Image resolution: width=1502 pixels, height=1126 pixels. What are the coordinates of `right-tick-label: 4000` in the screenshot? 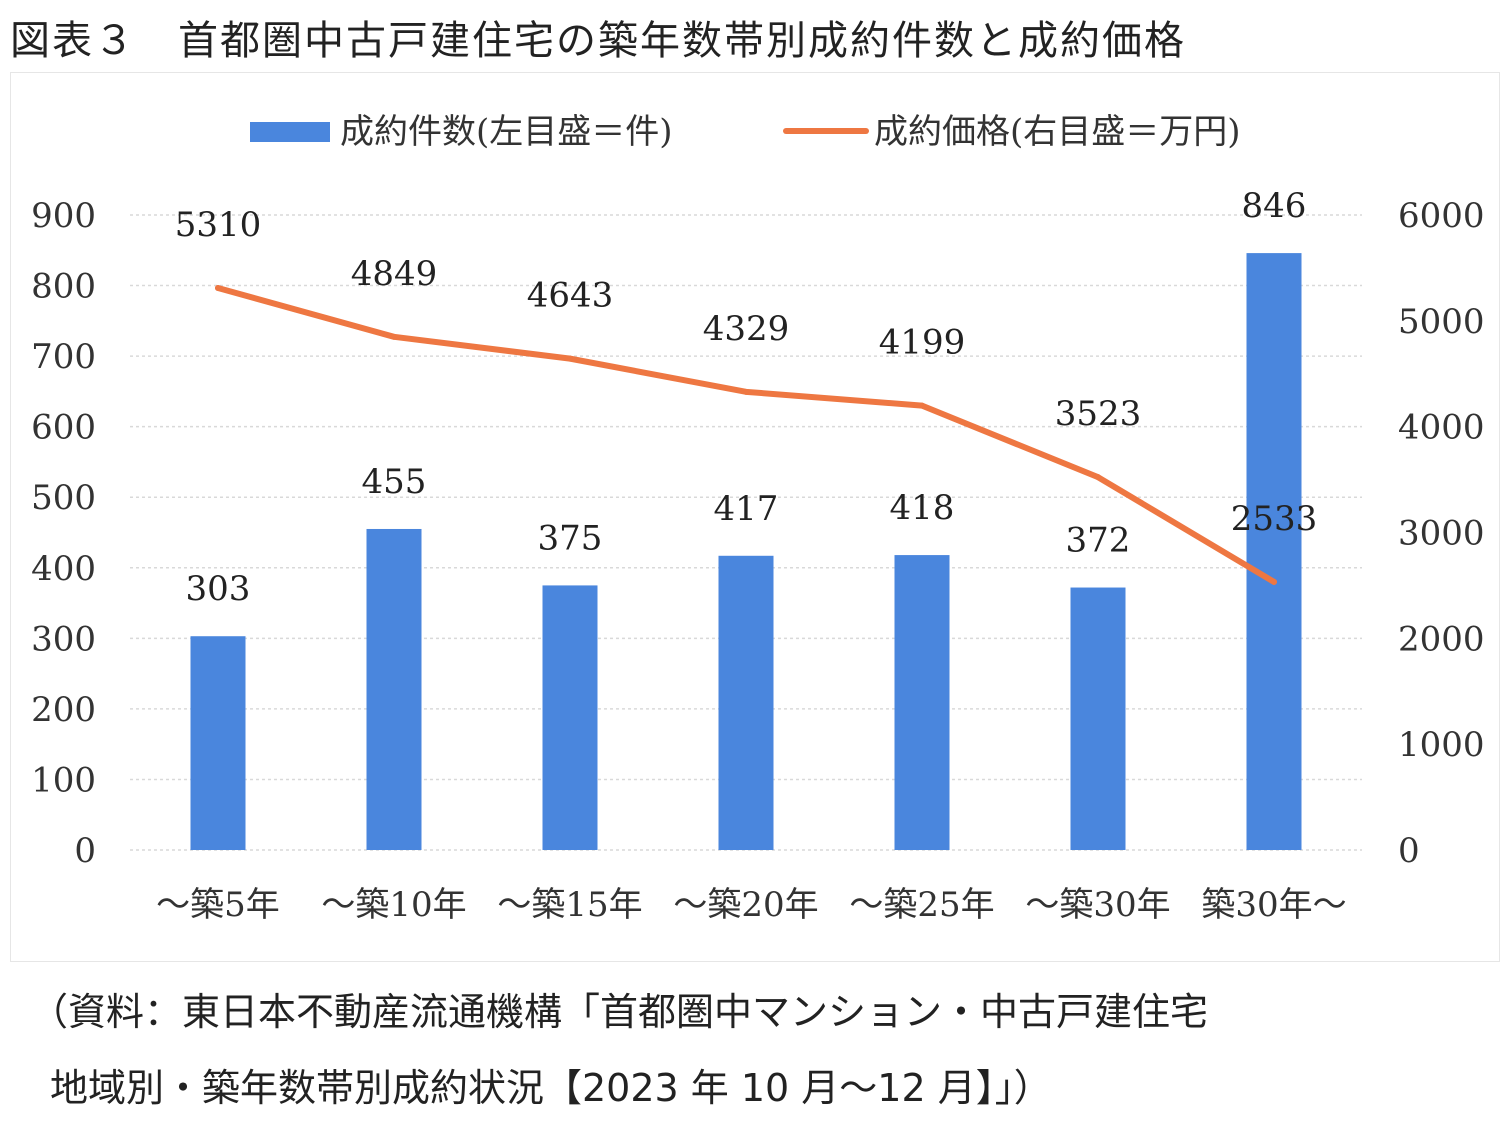 It's located at (1441, 428).